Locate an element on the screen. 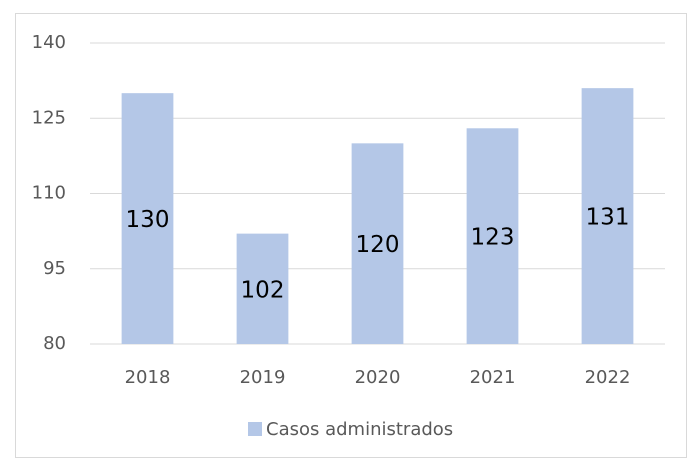 This screenshot has width=687, height=458. y-tick-label: 80 is located at coordinates (54, 343).